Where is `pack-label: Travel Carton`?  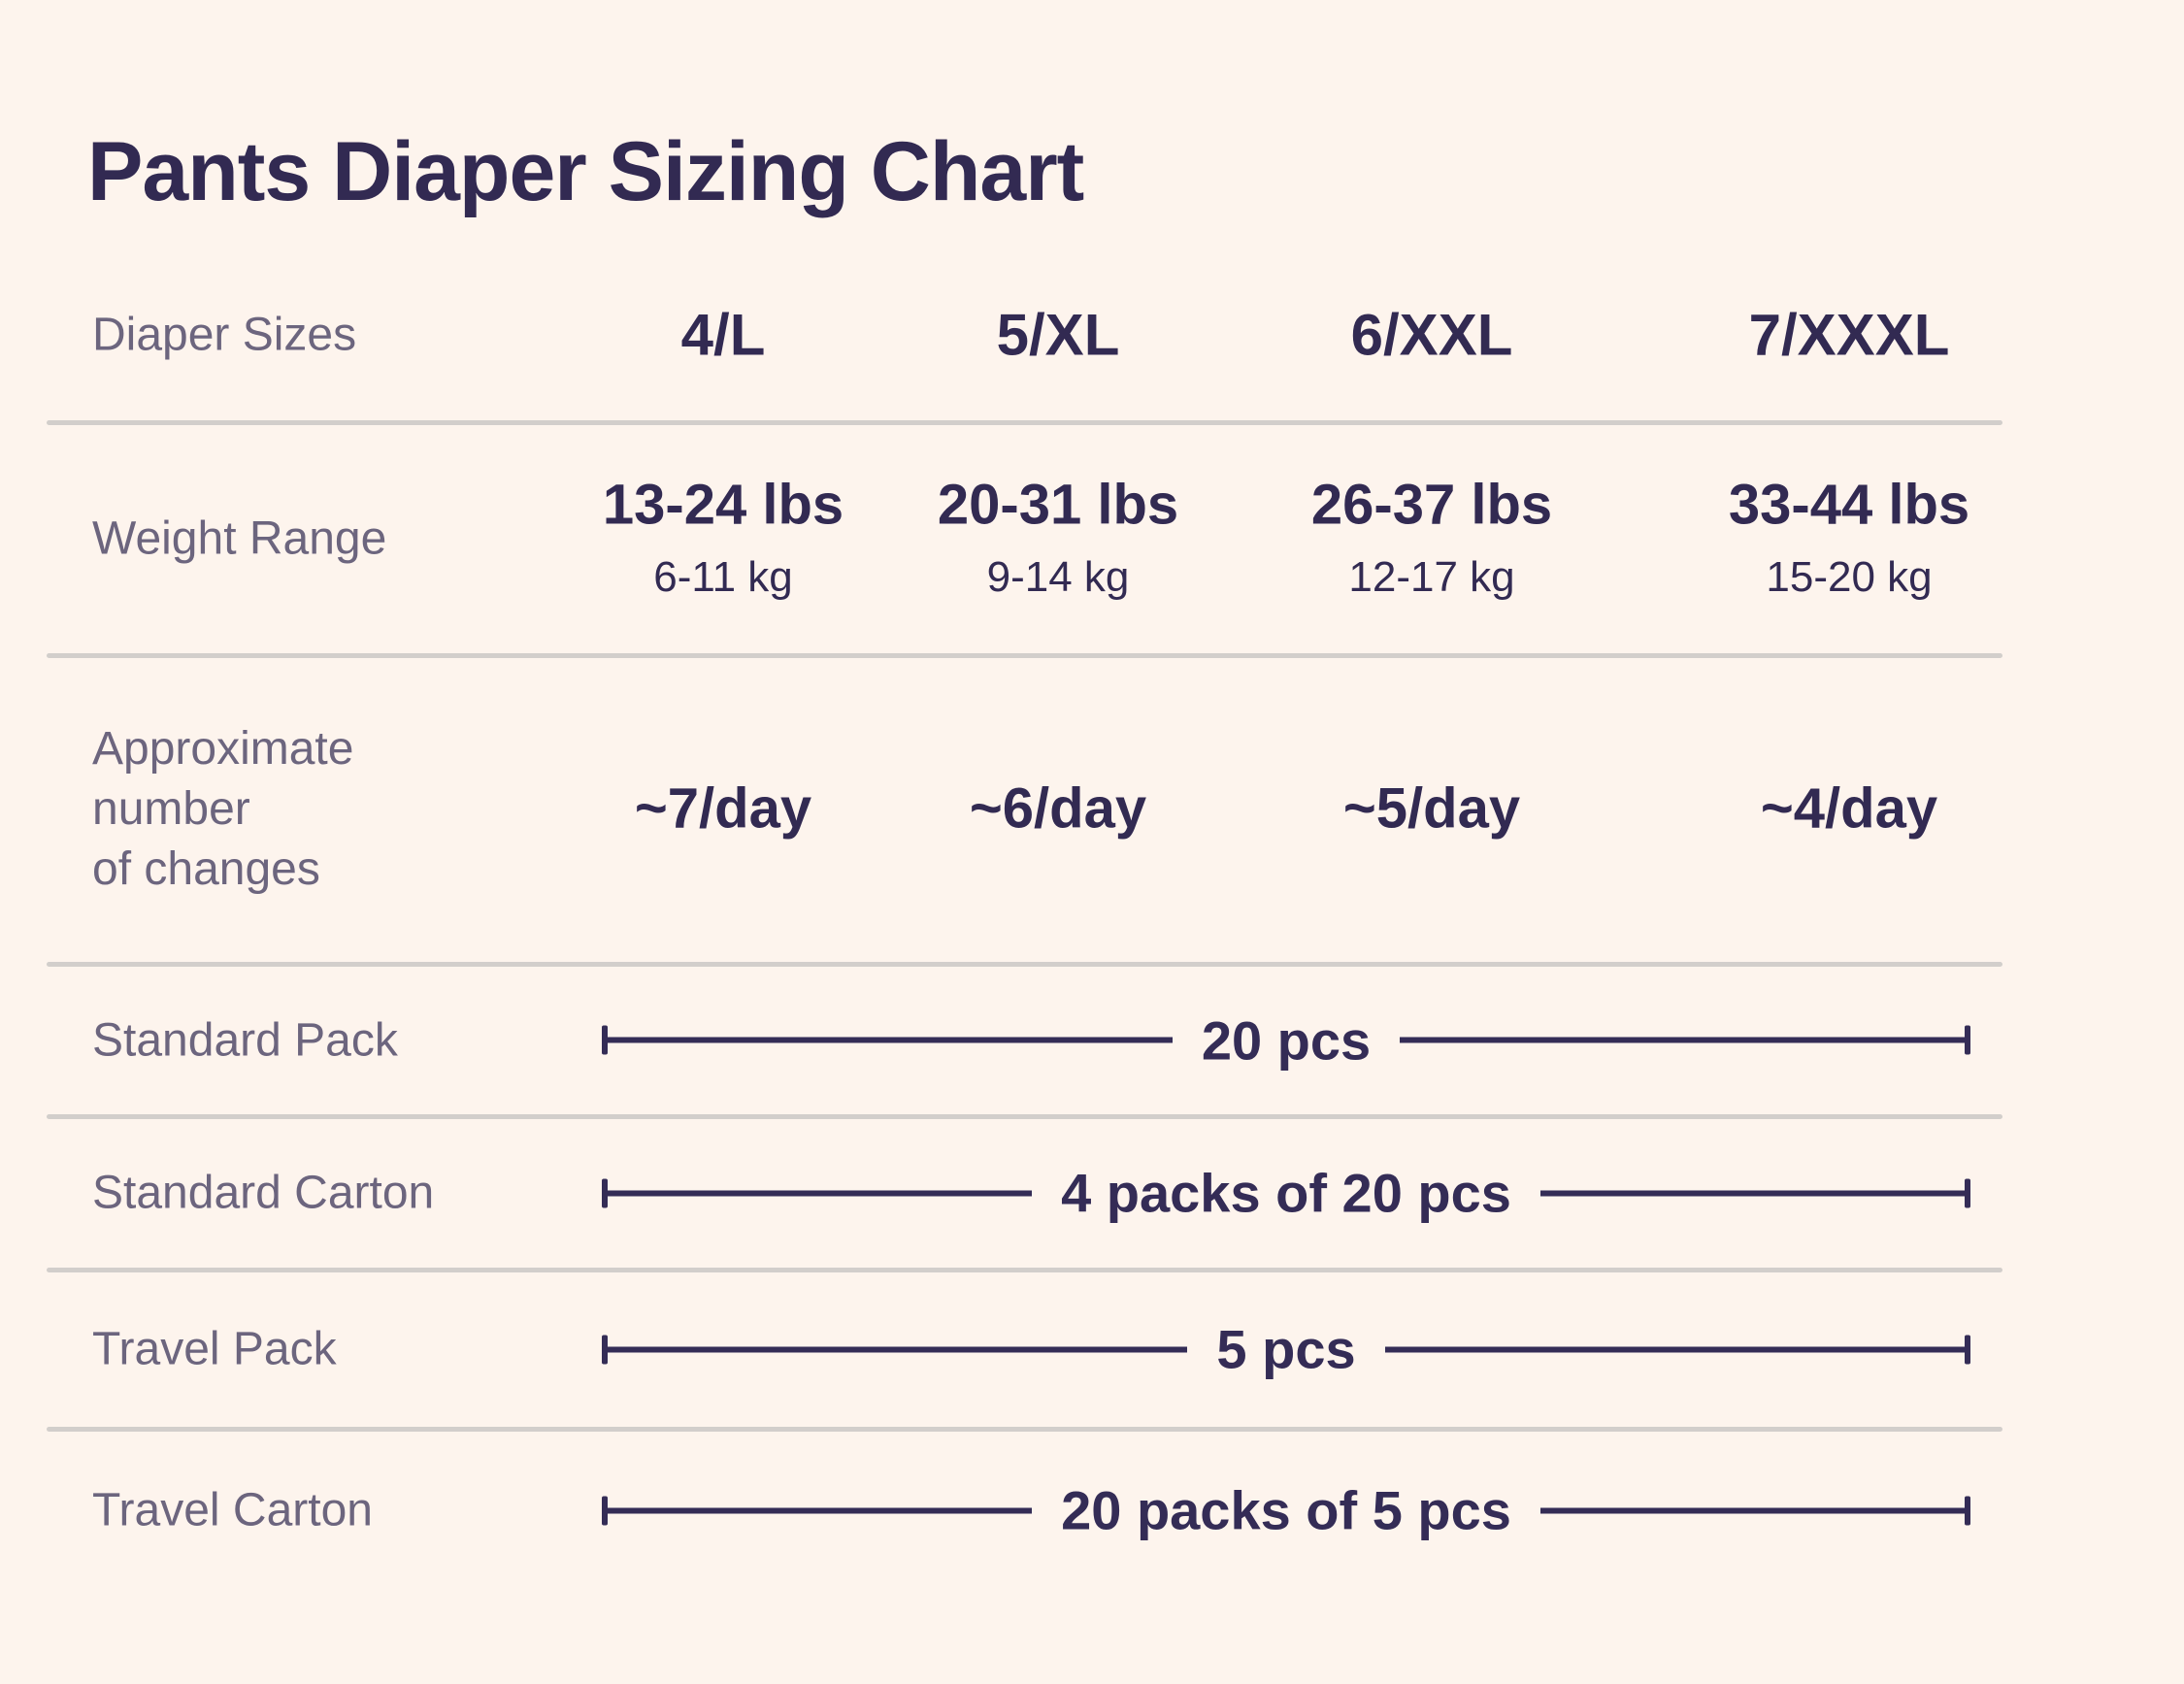 pack-label: Travel Carton is located at coordinates (232, 1510).